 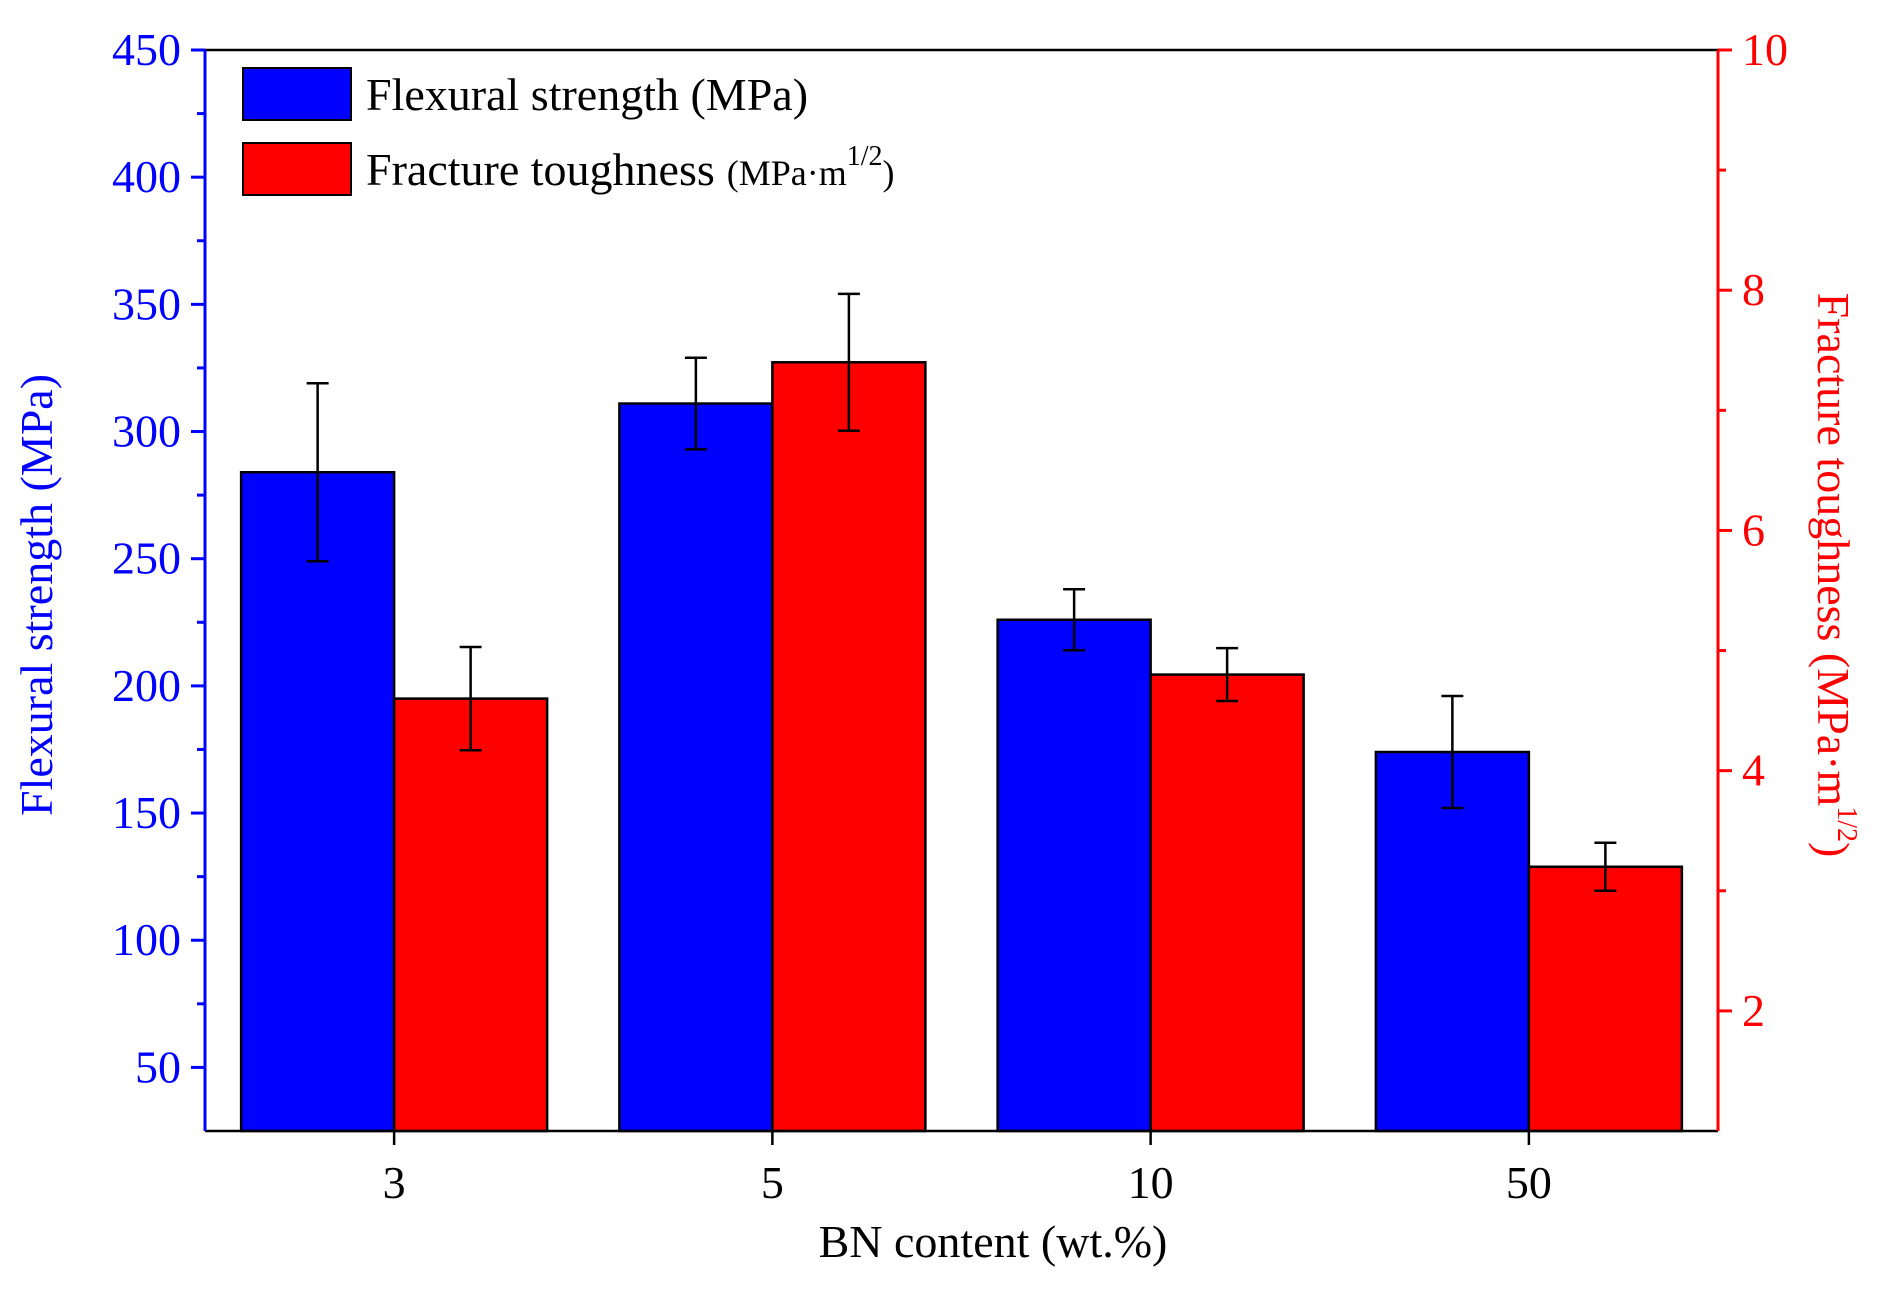 I want to click on left-axis-title: Flexural strength (MPa), so click(x=36, y=595).